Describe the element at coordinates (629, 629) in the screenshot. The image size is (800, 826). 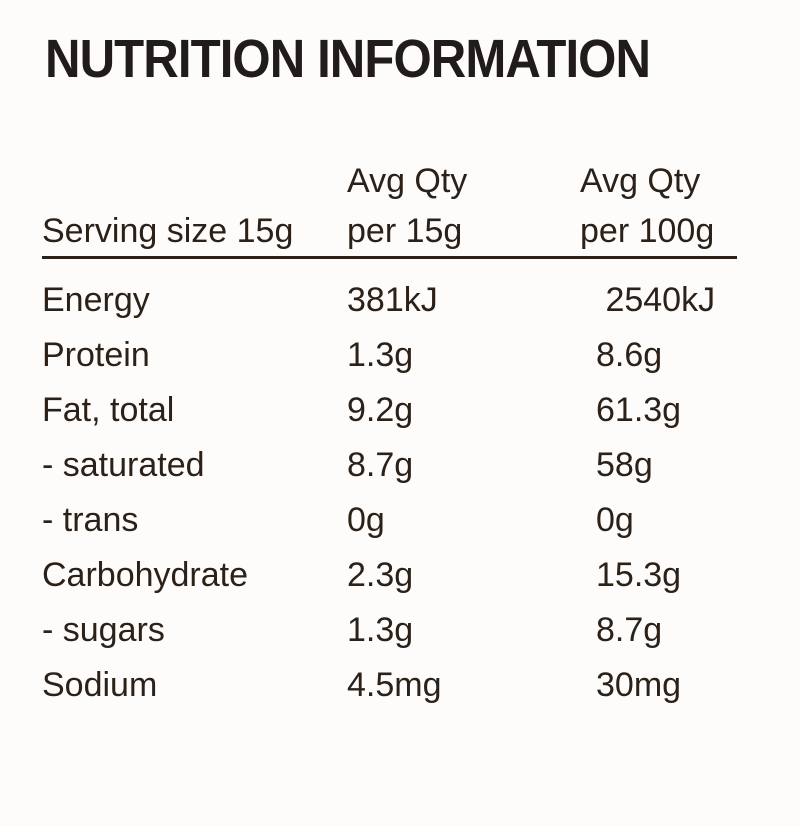
I see `row-value-per100: 8.7g` at that location.